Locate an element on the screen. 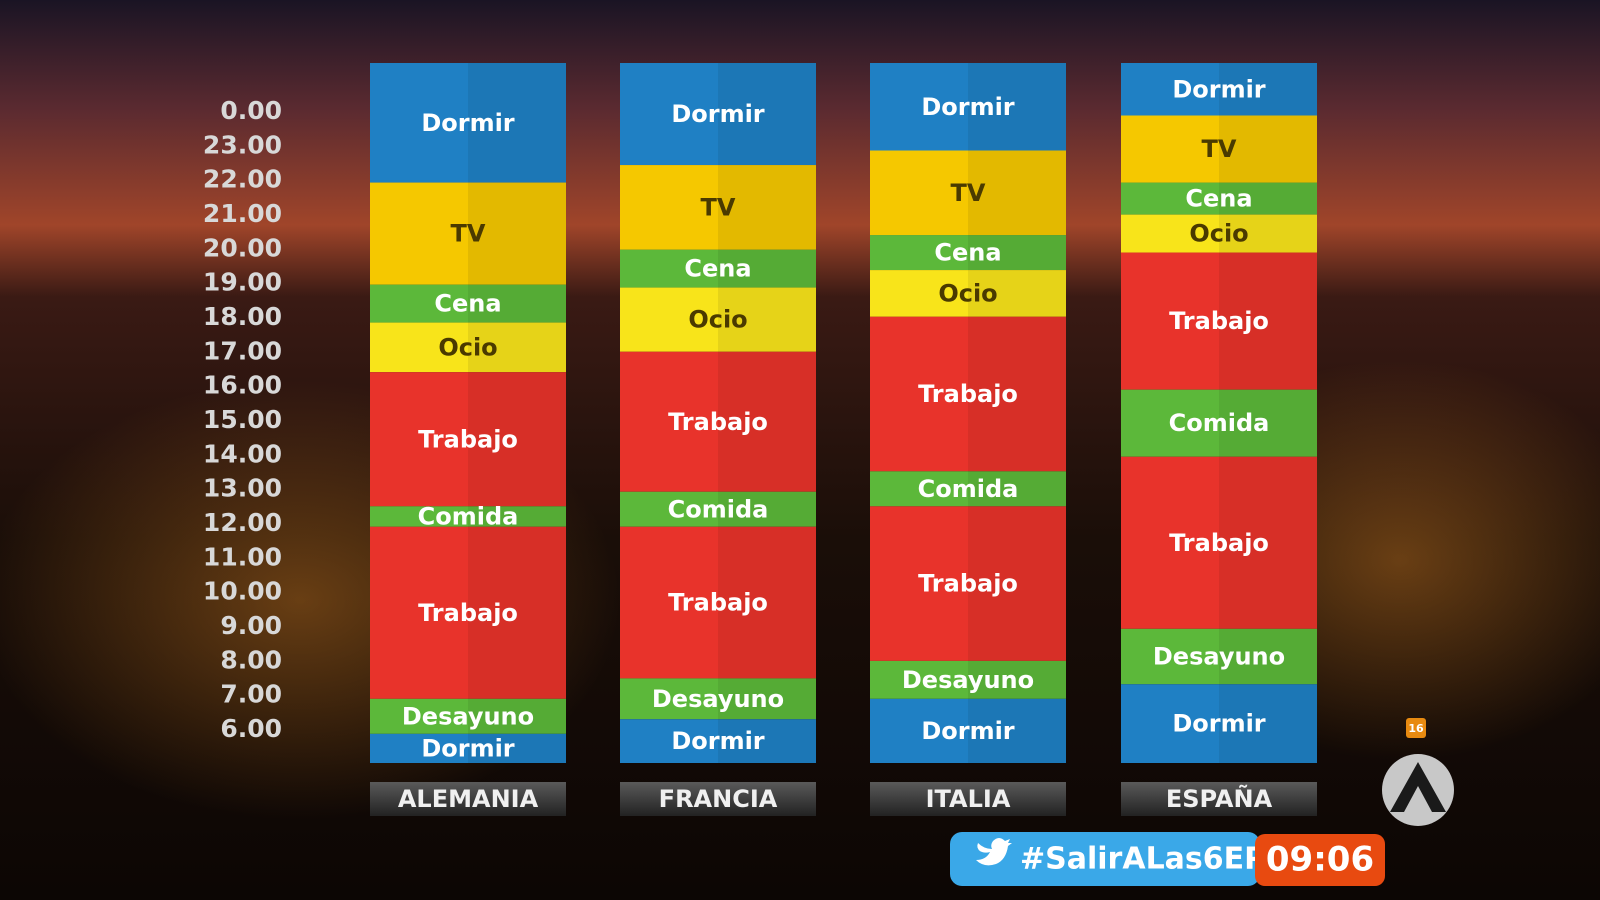 Image resolution: width=1600 pixels, height=900 pixels. time-label: 7.00 is located at coordinates (251, 694).